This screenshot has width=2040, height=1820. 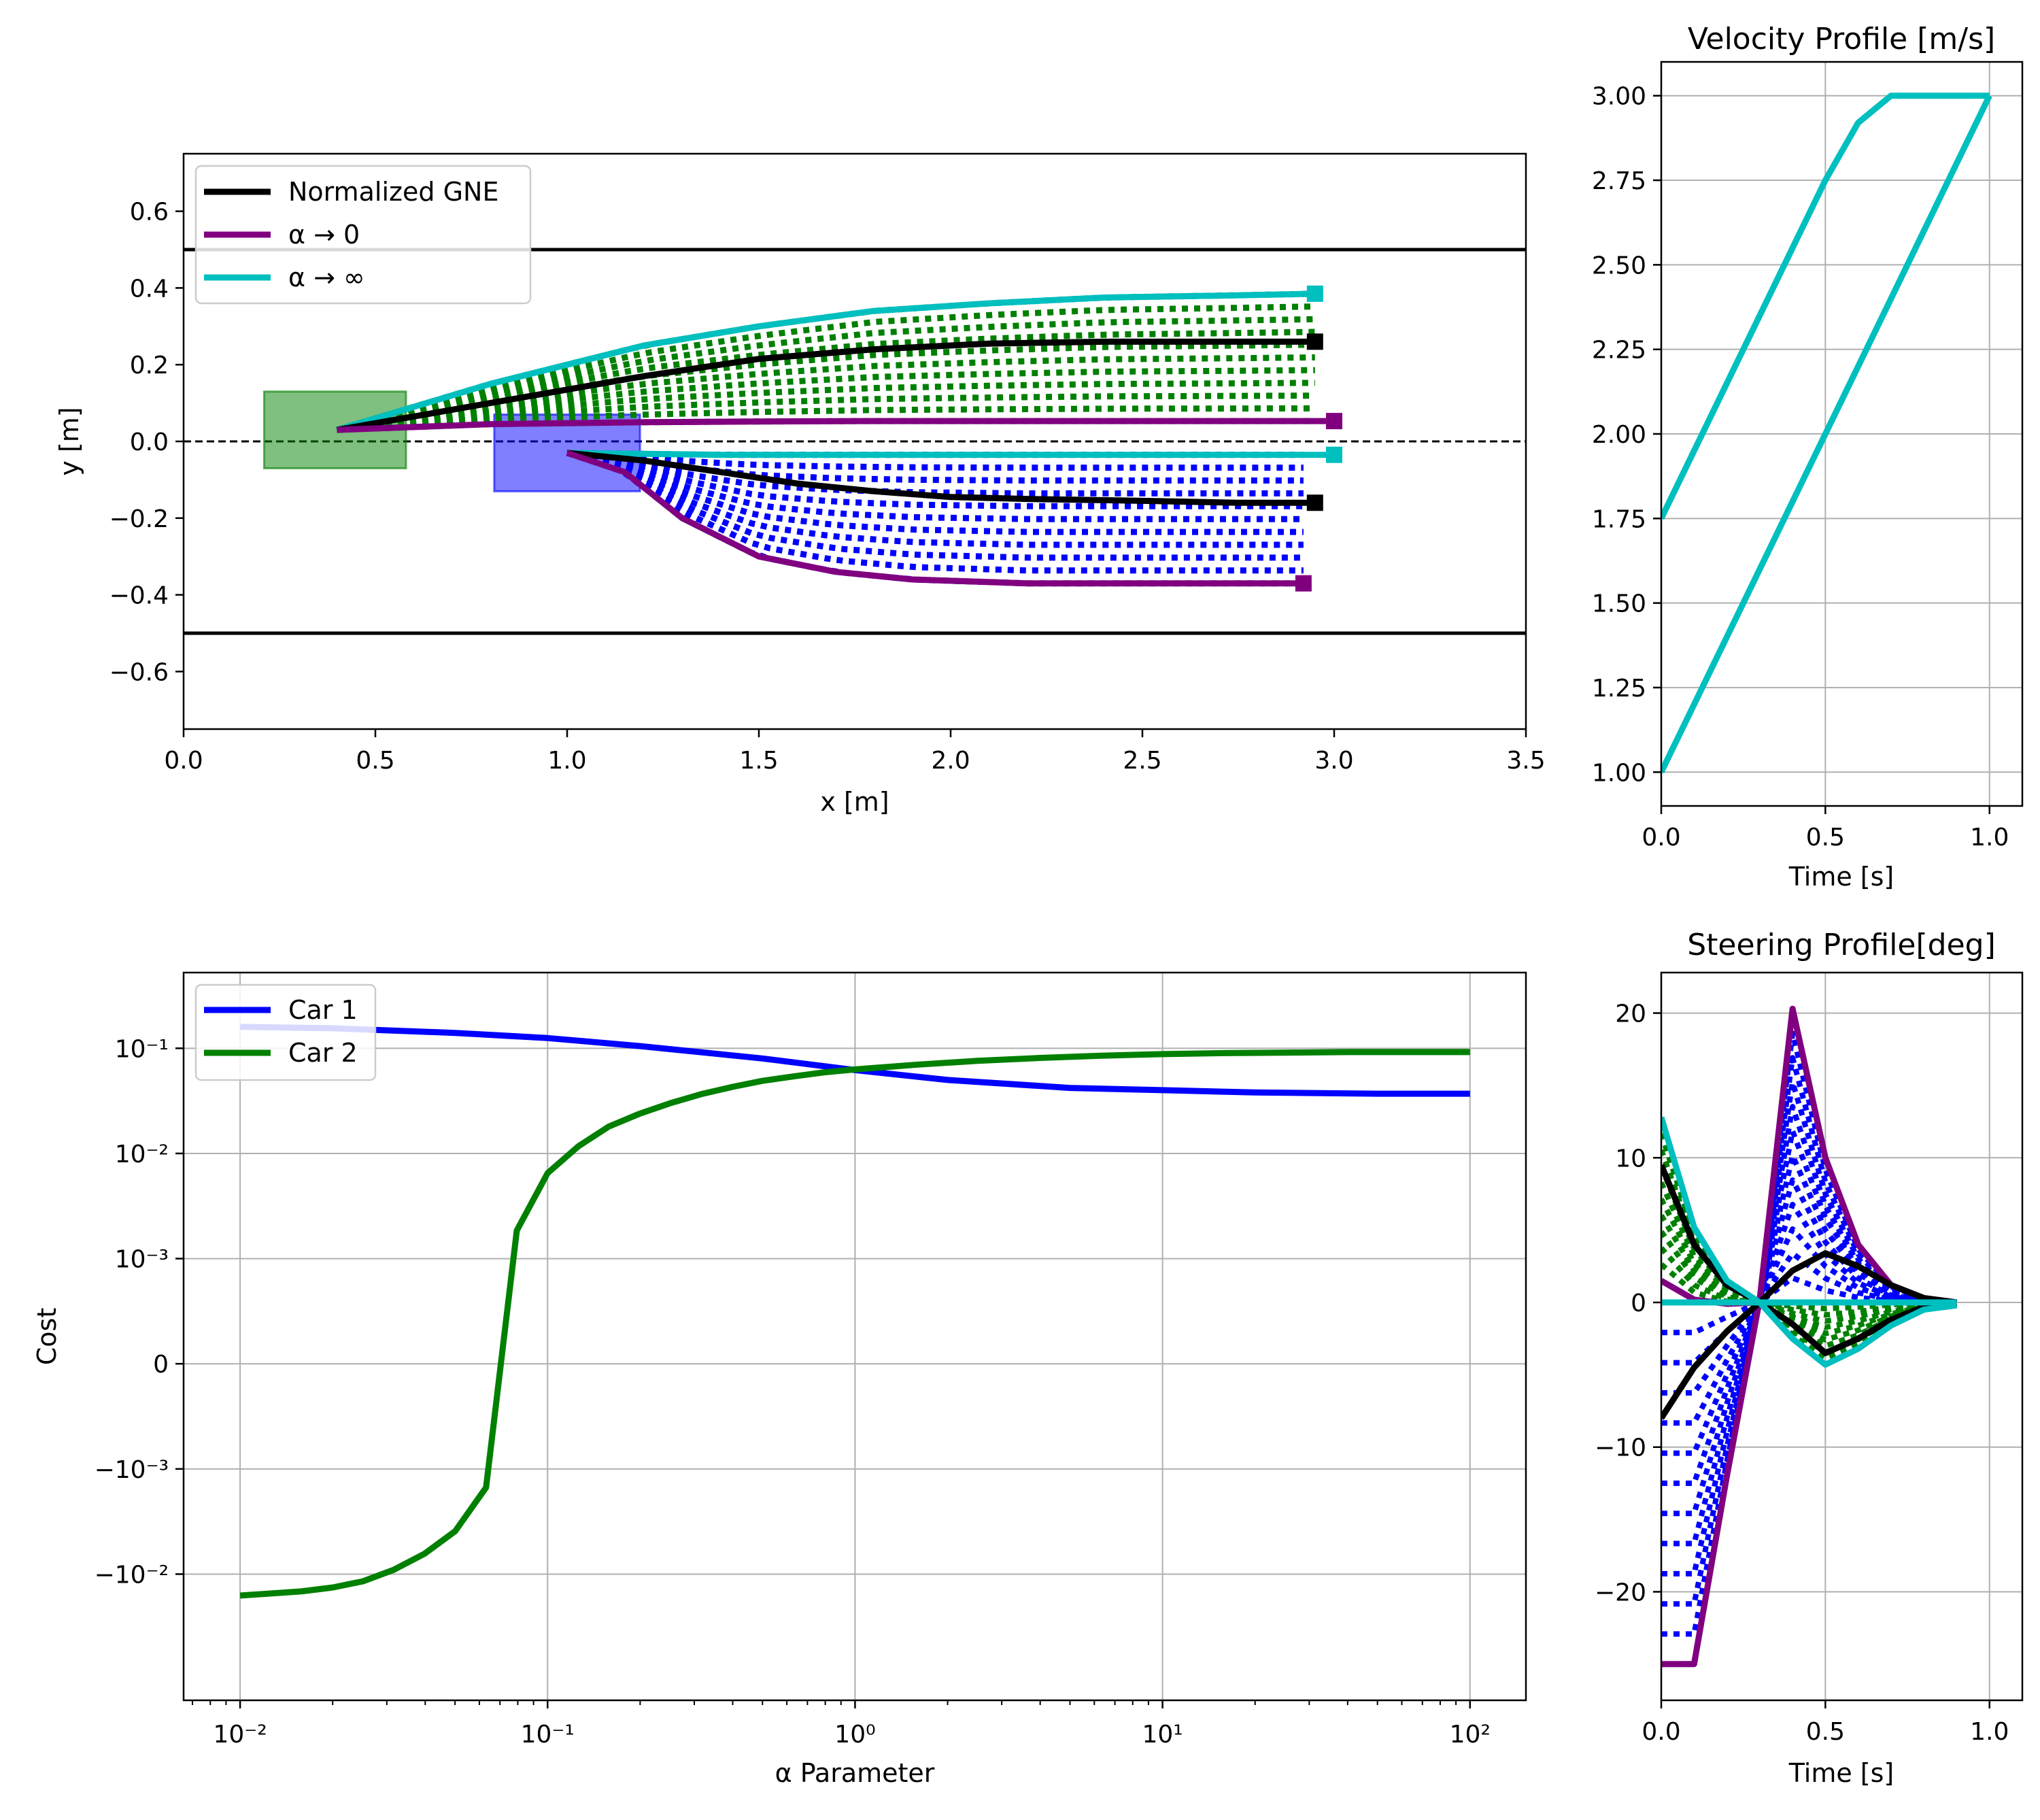 I want to click on ytick-label: 20, so click(x=1631, y=1014).